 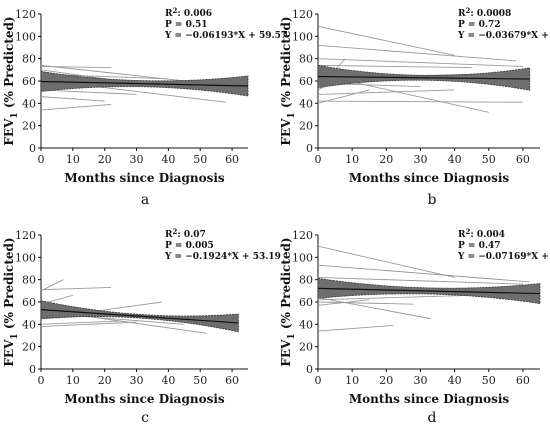 I want to click on r-squared-label: R2: 0.07, so click(x=185, y=233).